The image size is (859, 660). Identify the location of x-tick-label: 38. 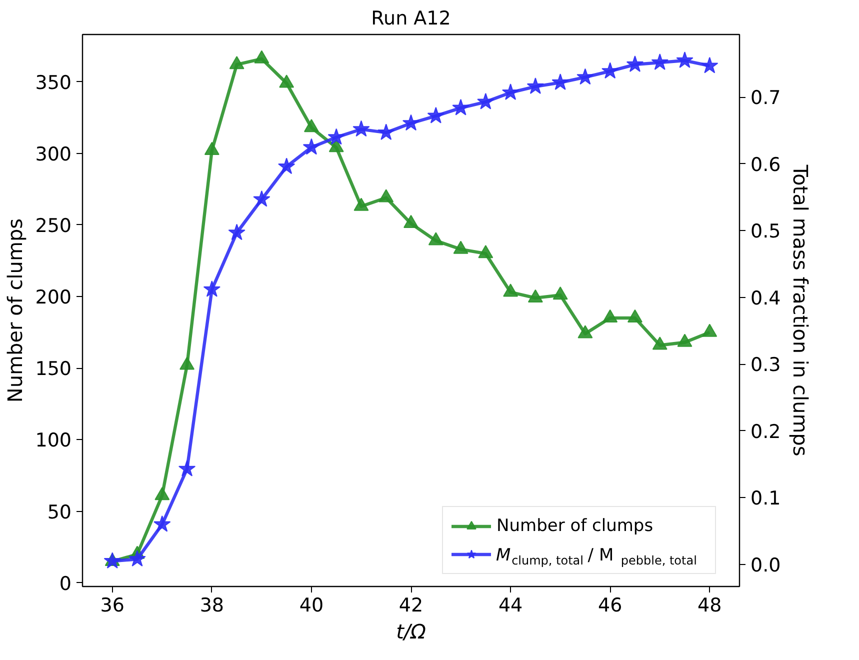
(212, 605).